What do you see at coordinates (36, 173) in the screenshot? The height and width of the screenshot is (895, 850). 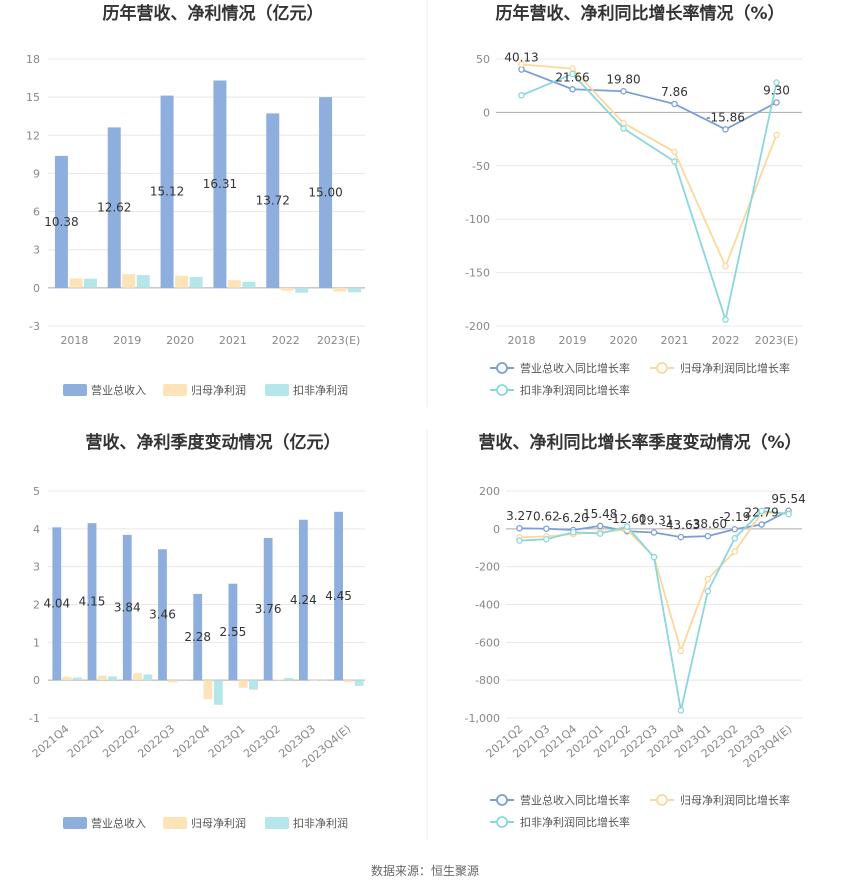 I see `y-tick-label: 9` at bounding box center [36, 173].